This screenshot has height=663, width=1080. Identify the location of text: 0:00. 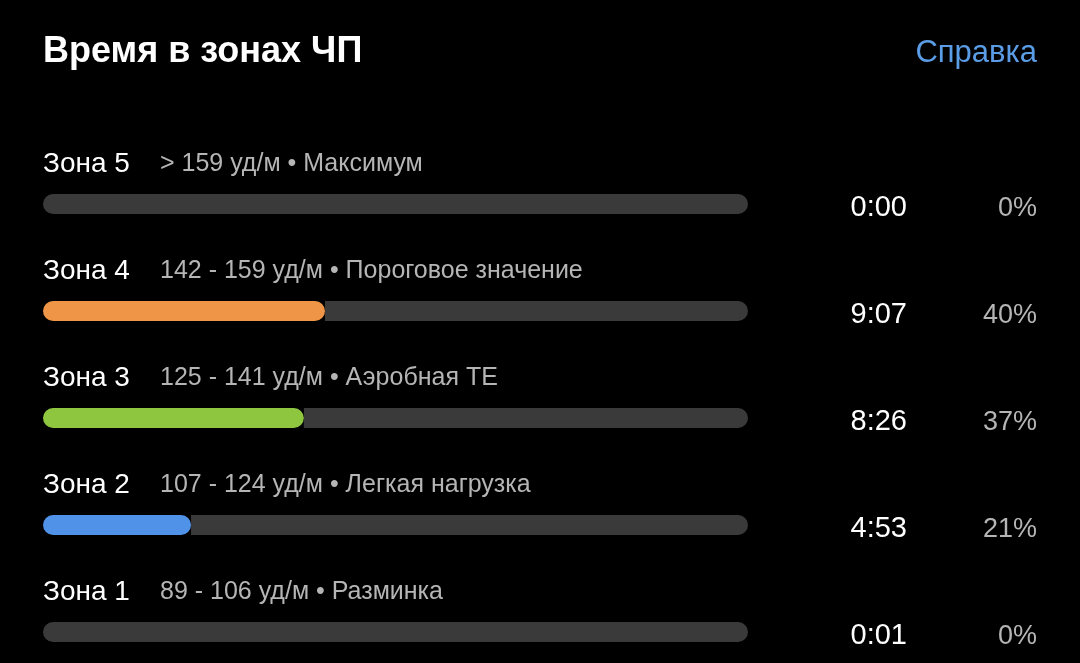
(878, 206).